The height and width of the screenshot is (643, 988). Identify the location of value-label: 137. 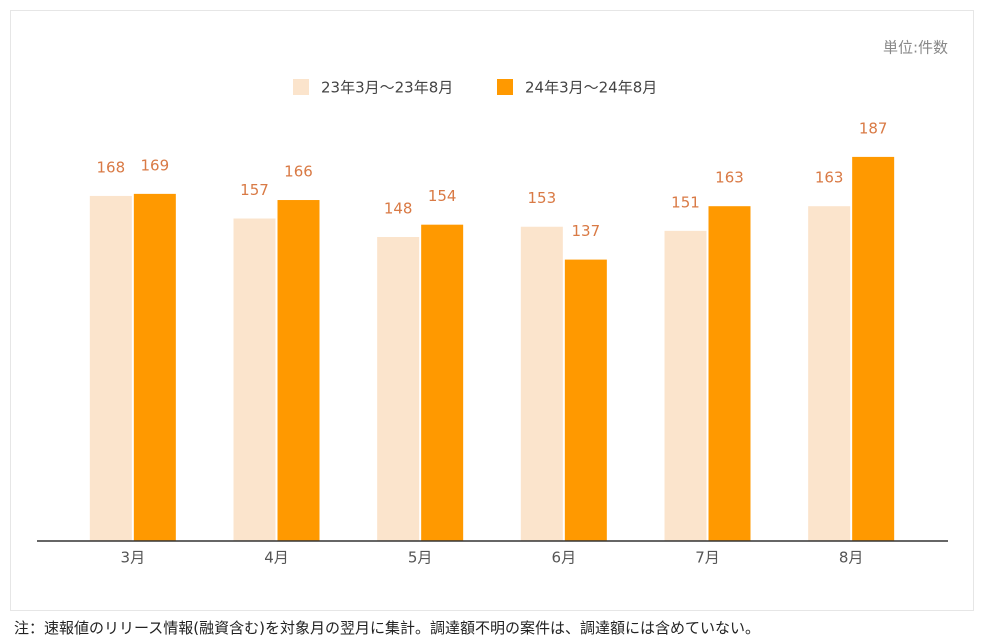
(586, 231).